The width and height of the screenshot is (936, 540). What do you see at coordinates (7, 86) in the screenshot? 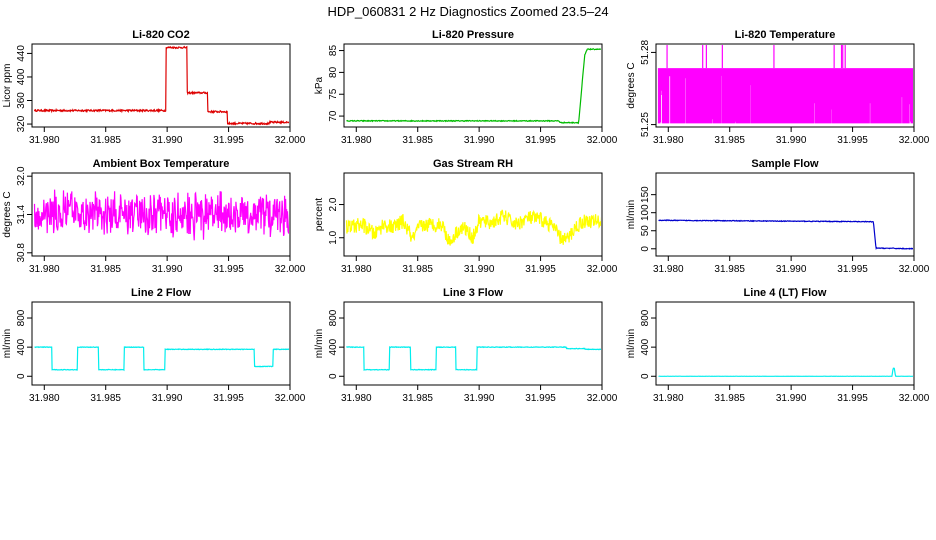
I see `y-axis-label: Licor ppm` at bounding box center [7, 86].